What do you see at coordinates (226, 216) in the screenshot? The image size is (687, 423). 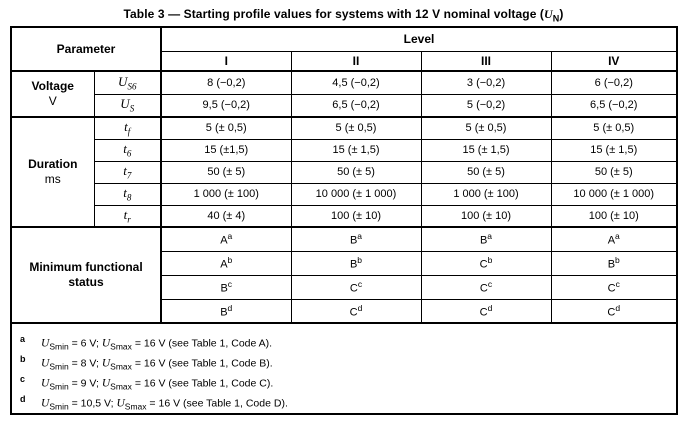 I see `value-cell: 40 (± 4)` at bounding box center [226, 216].